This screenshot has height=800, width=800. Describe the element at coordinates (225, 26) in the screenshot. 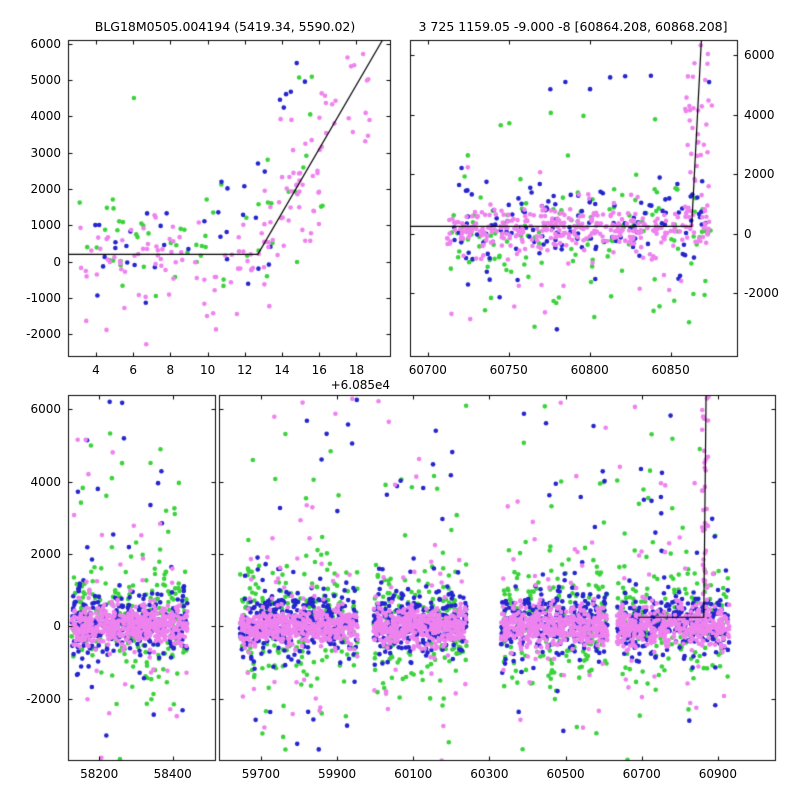

I see `panel-title-left: BLG18M0505.004194 (5419.34, 5590.02)` at that location.